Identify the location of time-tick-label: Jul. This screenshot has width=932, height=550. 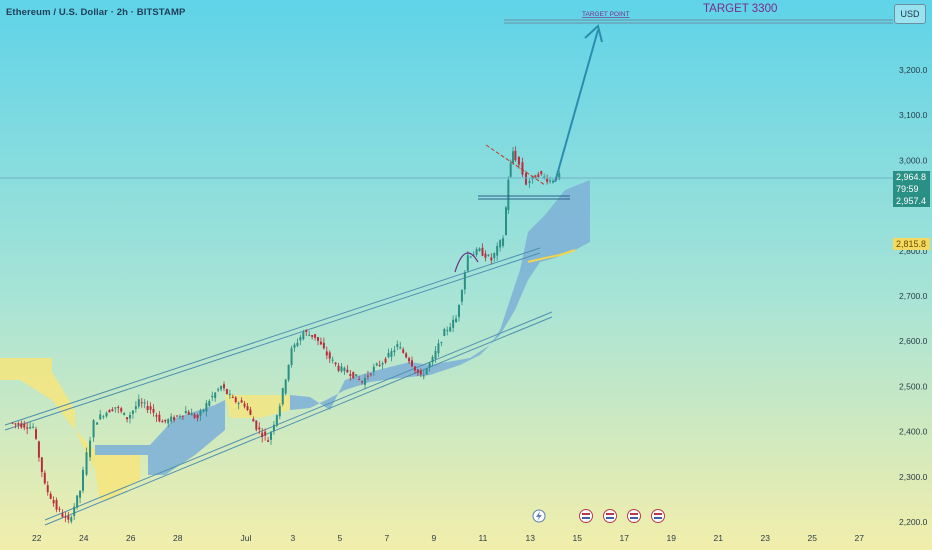
(246, 538).